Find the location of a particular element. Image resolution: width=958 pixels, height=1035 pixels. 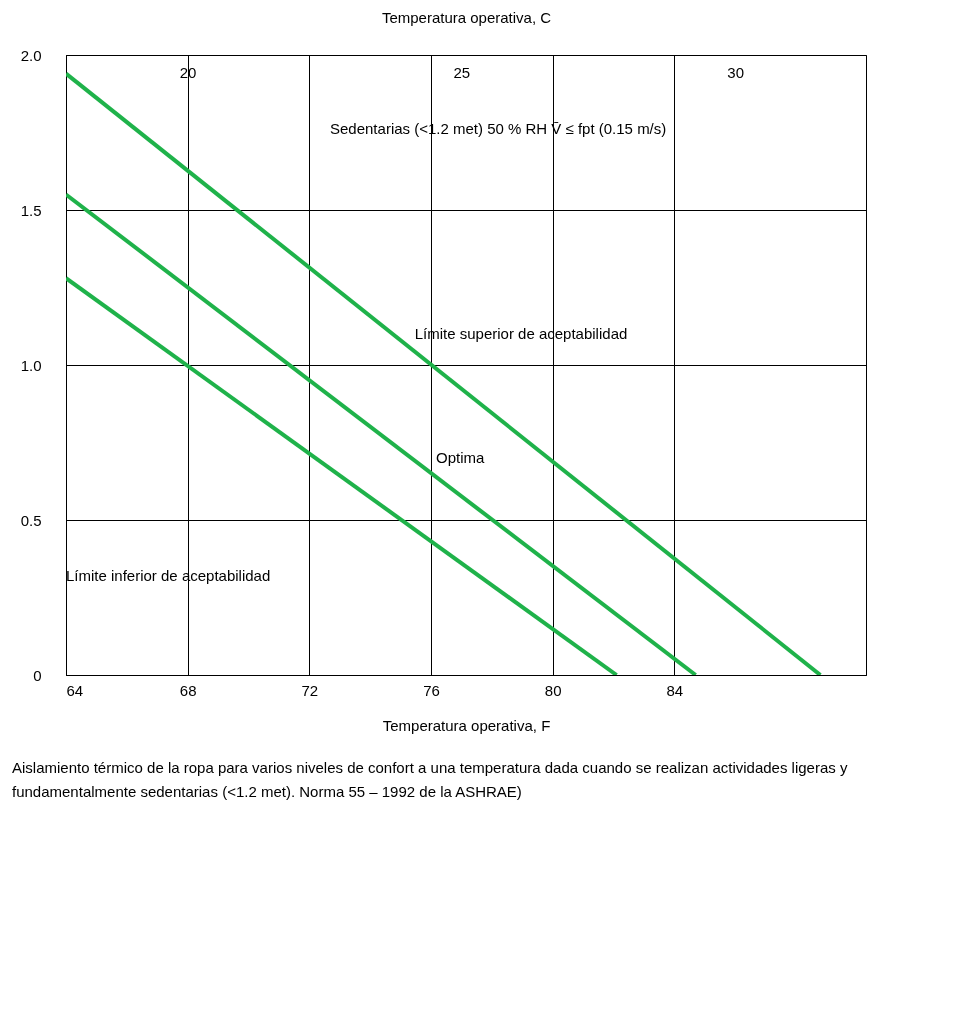

x2-tick-label: 25 is located at coordinates (462, 72).